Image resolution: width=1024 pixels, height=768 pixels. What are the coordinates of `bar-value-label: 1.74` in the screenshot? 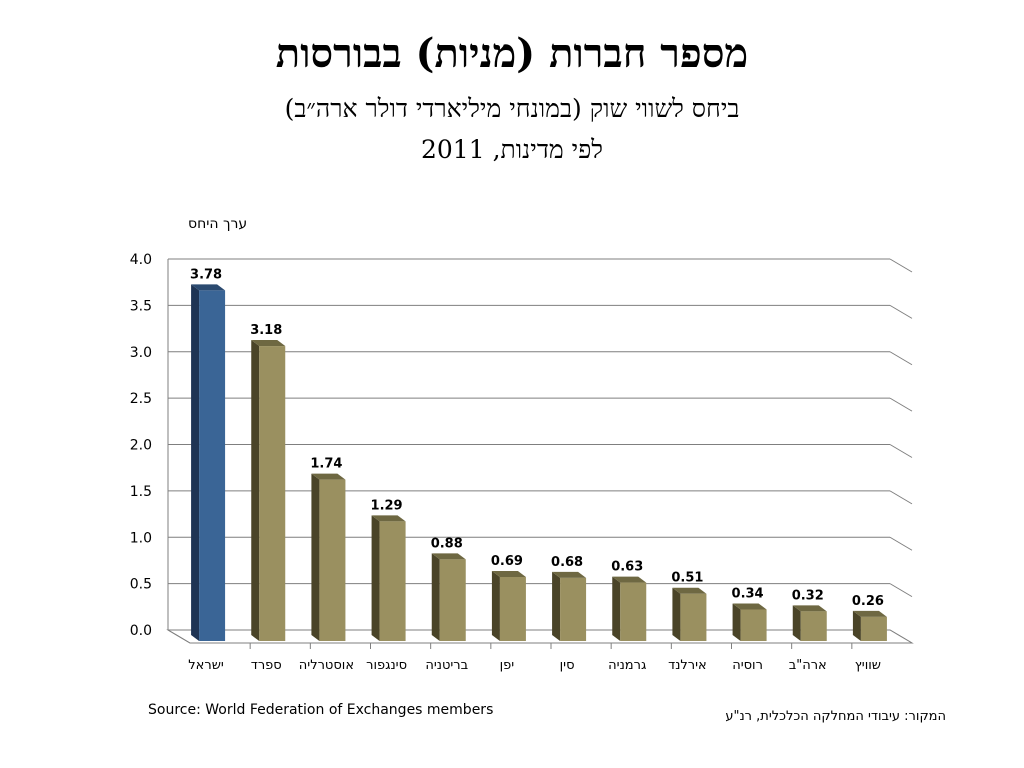 It's located at (326, 464).